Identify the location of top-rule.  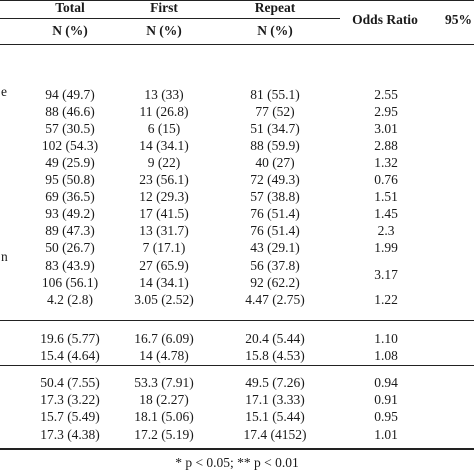
(237, 0).